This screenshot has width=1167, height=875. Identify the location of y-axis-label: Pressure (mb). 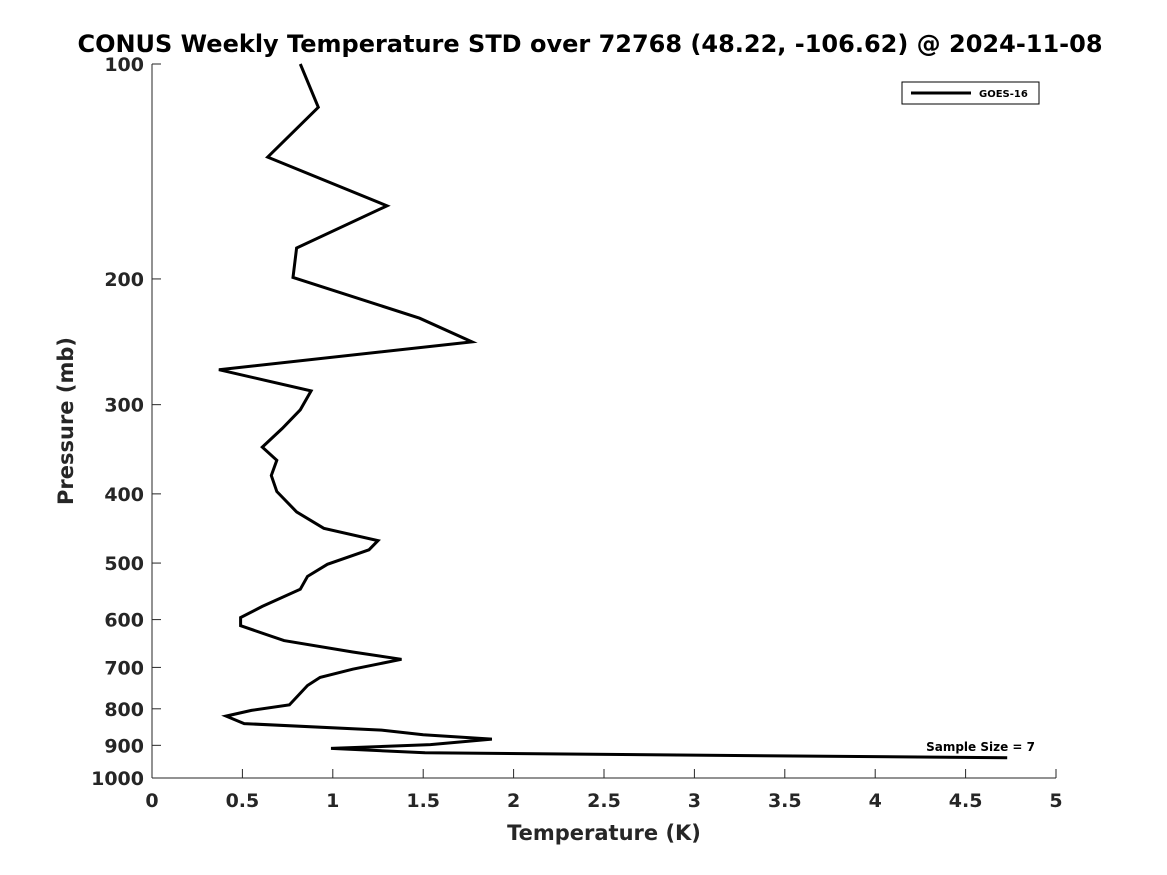
(66, 421).